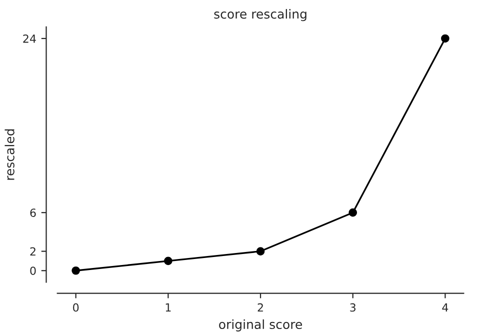 The image size is (478, 336). Describe the element at coordinates (33, 212) in the screenshot. I see `y-tick-label: 6` at that location.